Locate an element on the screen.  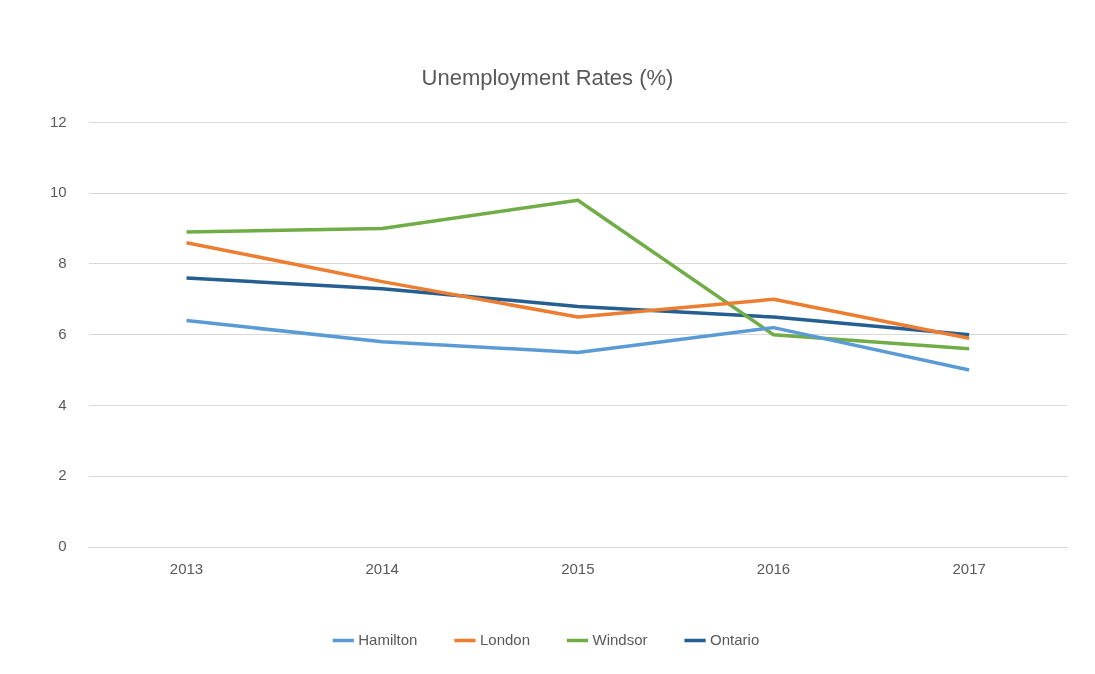
x-tick-label: 2013 is located at coordinates (186, 569).